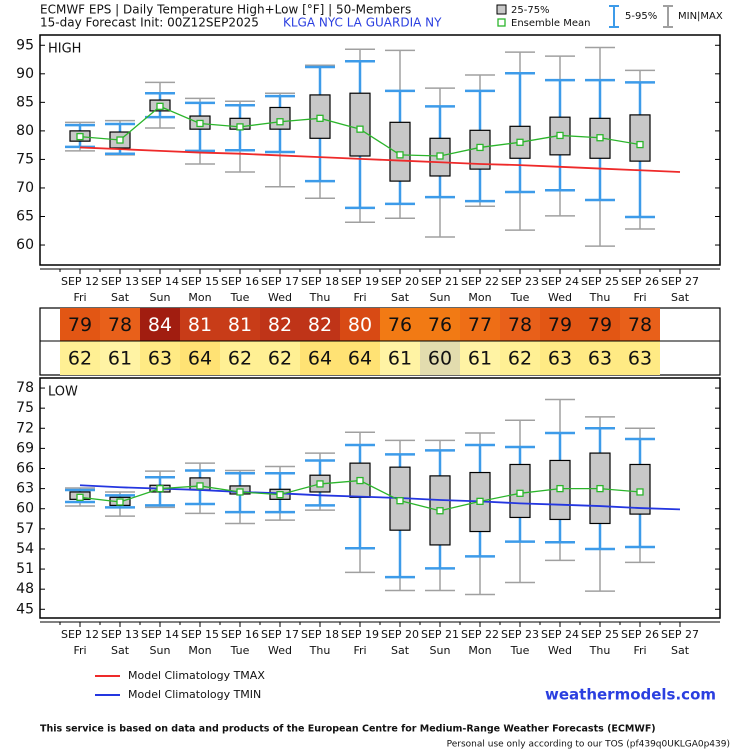  What do you see at coordinates (320, 281) in the screenshot?
I see `x-tick-label: SEP 18` at bounding box center [320, 281].